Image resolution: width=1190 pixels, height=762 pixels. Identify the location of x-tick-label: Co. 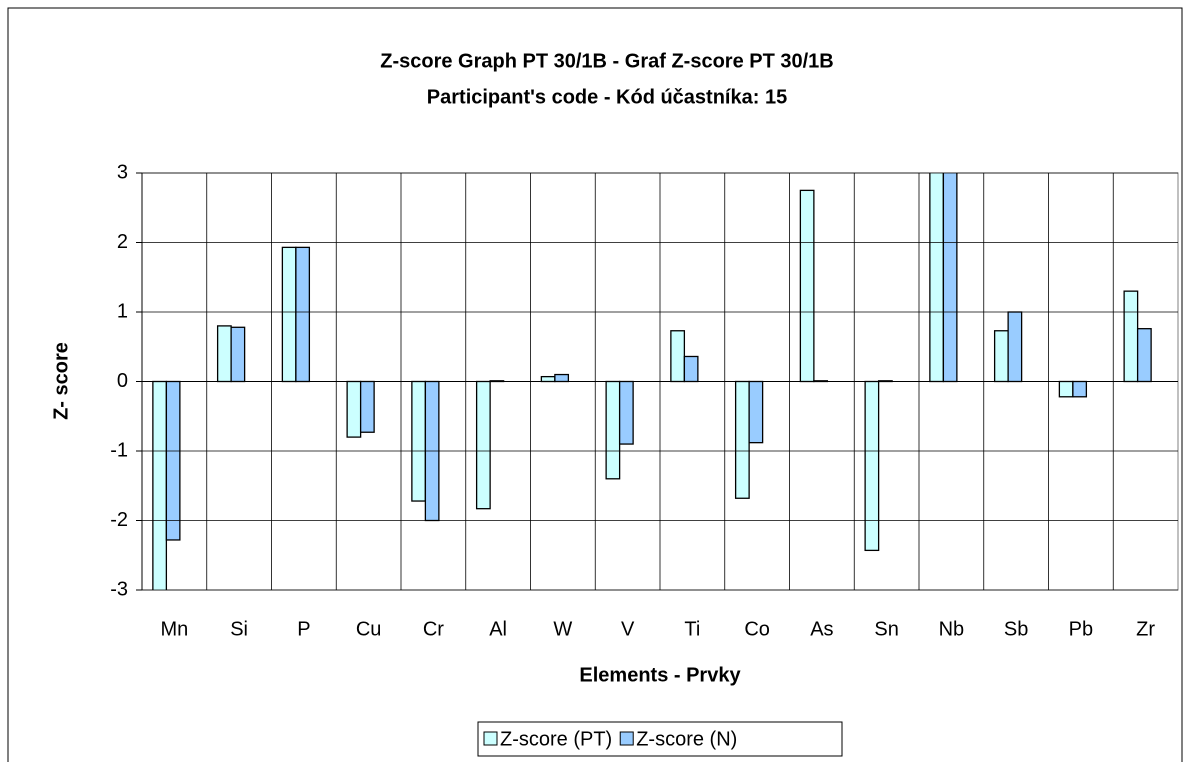
(757, 629).